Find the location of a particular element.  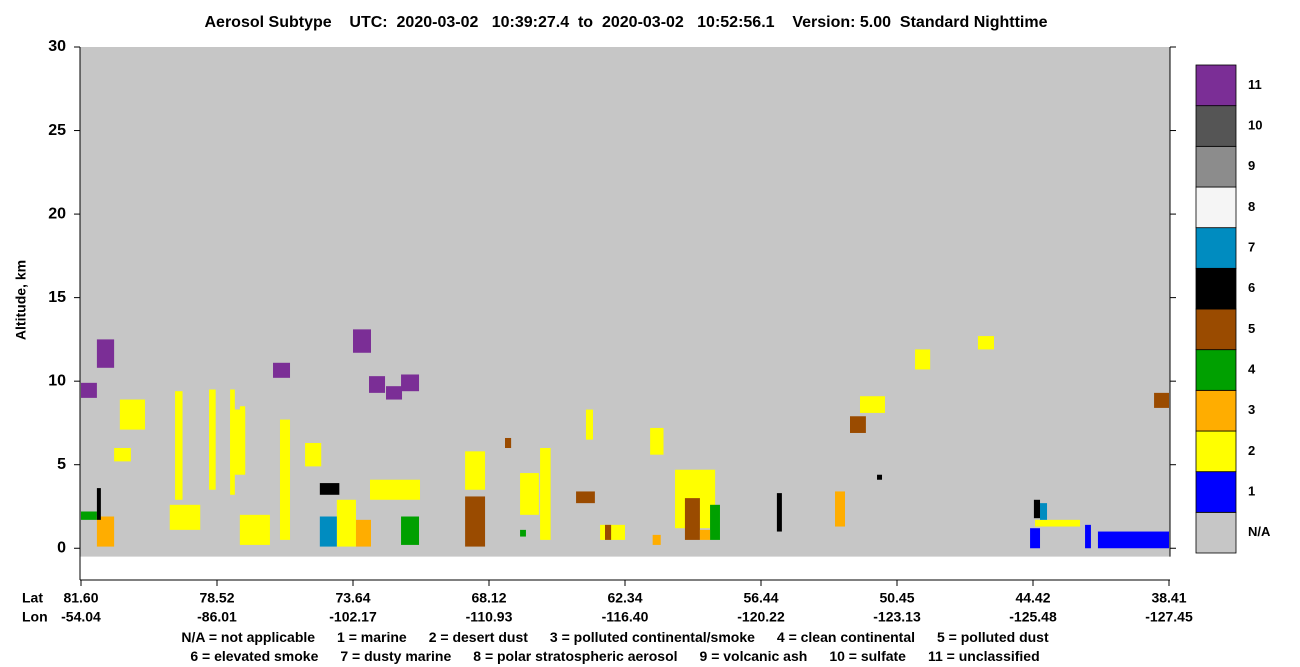

colorbar-label: 7 is located at coordinates (1251, 246).